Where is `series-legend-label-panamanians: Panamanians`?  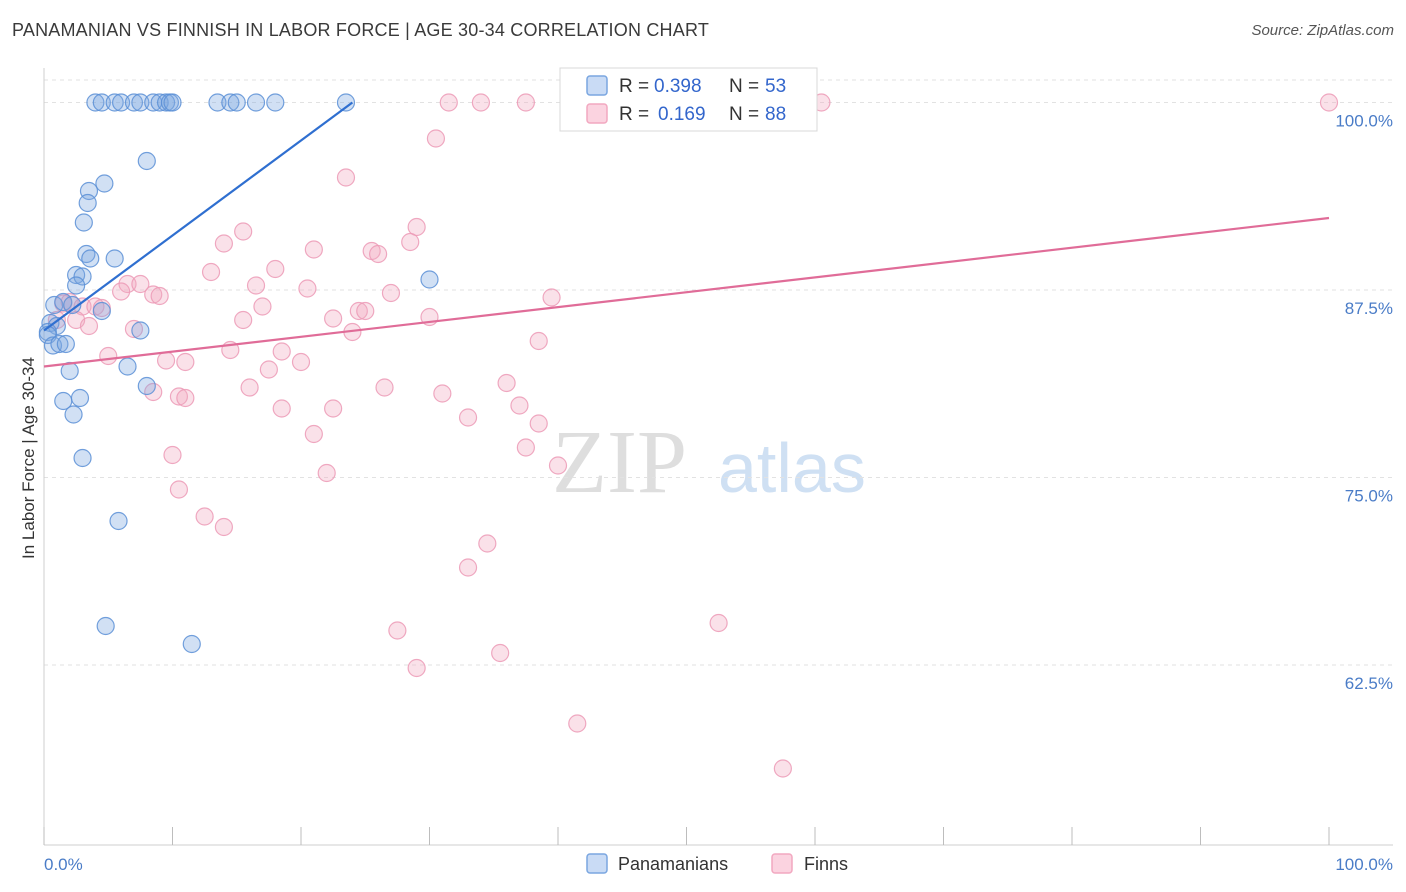
series-legend-label-panamanians: Panamanians is located at coordinates (673, 864).